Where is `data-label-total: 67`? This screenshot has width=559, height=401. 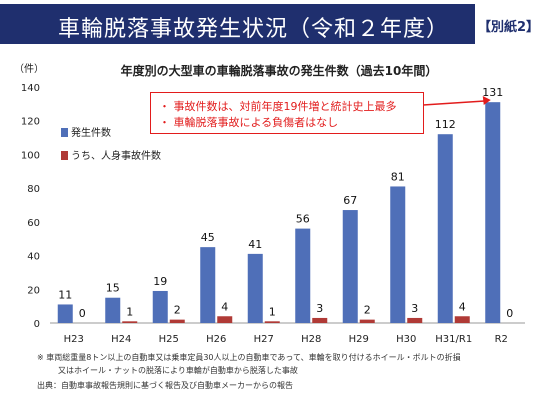
data-label-total: 67 is located at coordinates (350, 200).